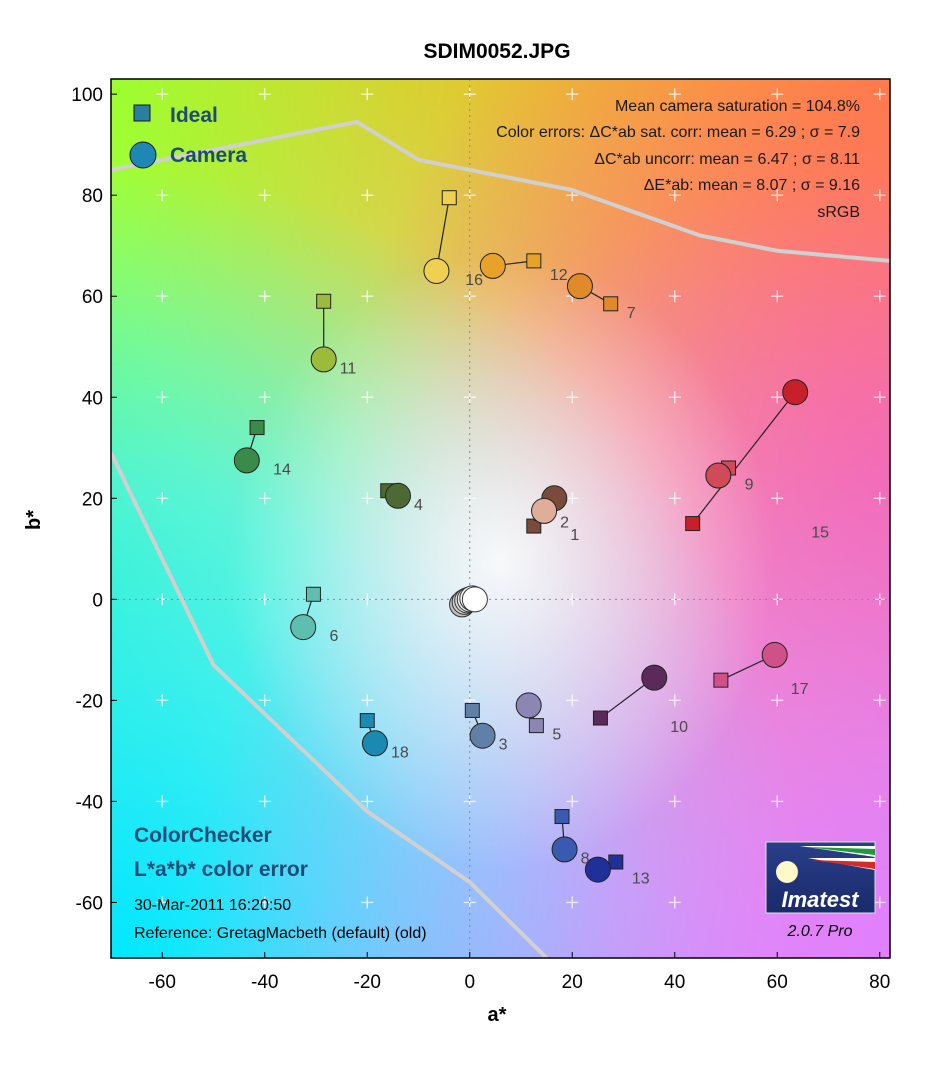 The height and width of the screenshot is (1076, 950). I want to click on patch-label-7: 7, so click(631, 313).